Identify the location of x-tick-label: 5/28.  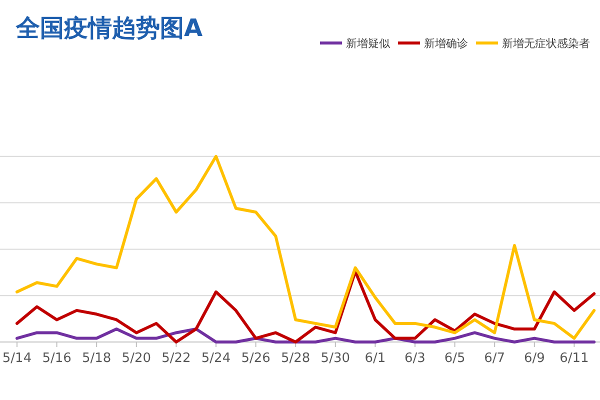
(295, 358).